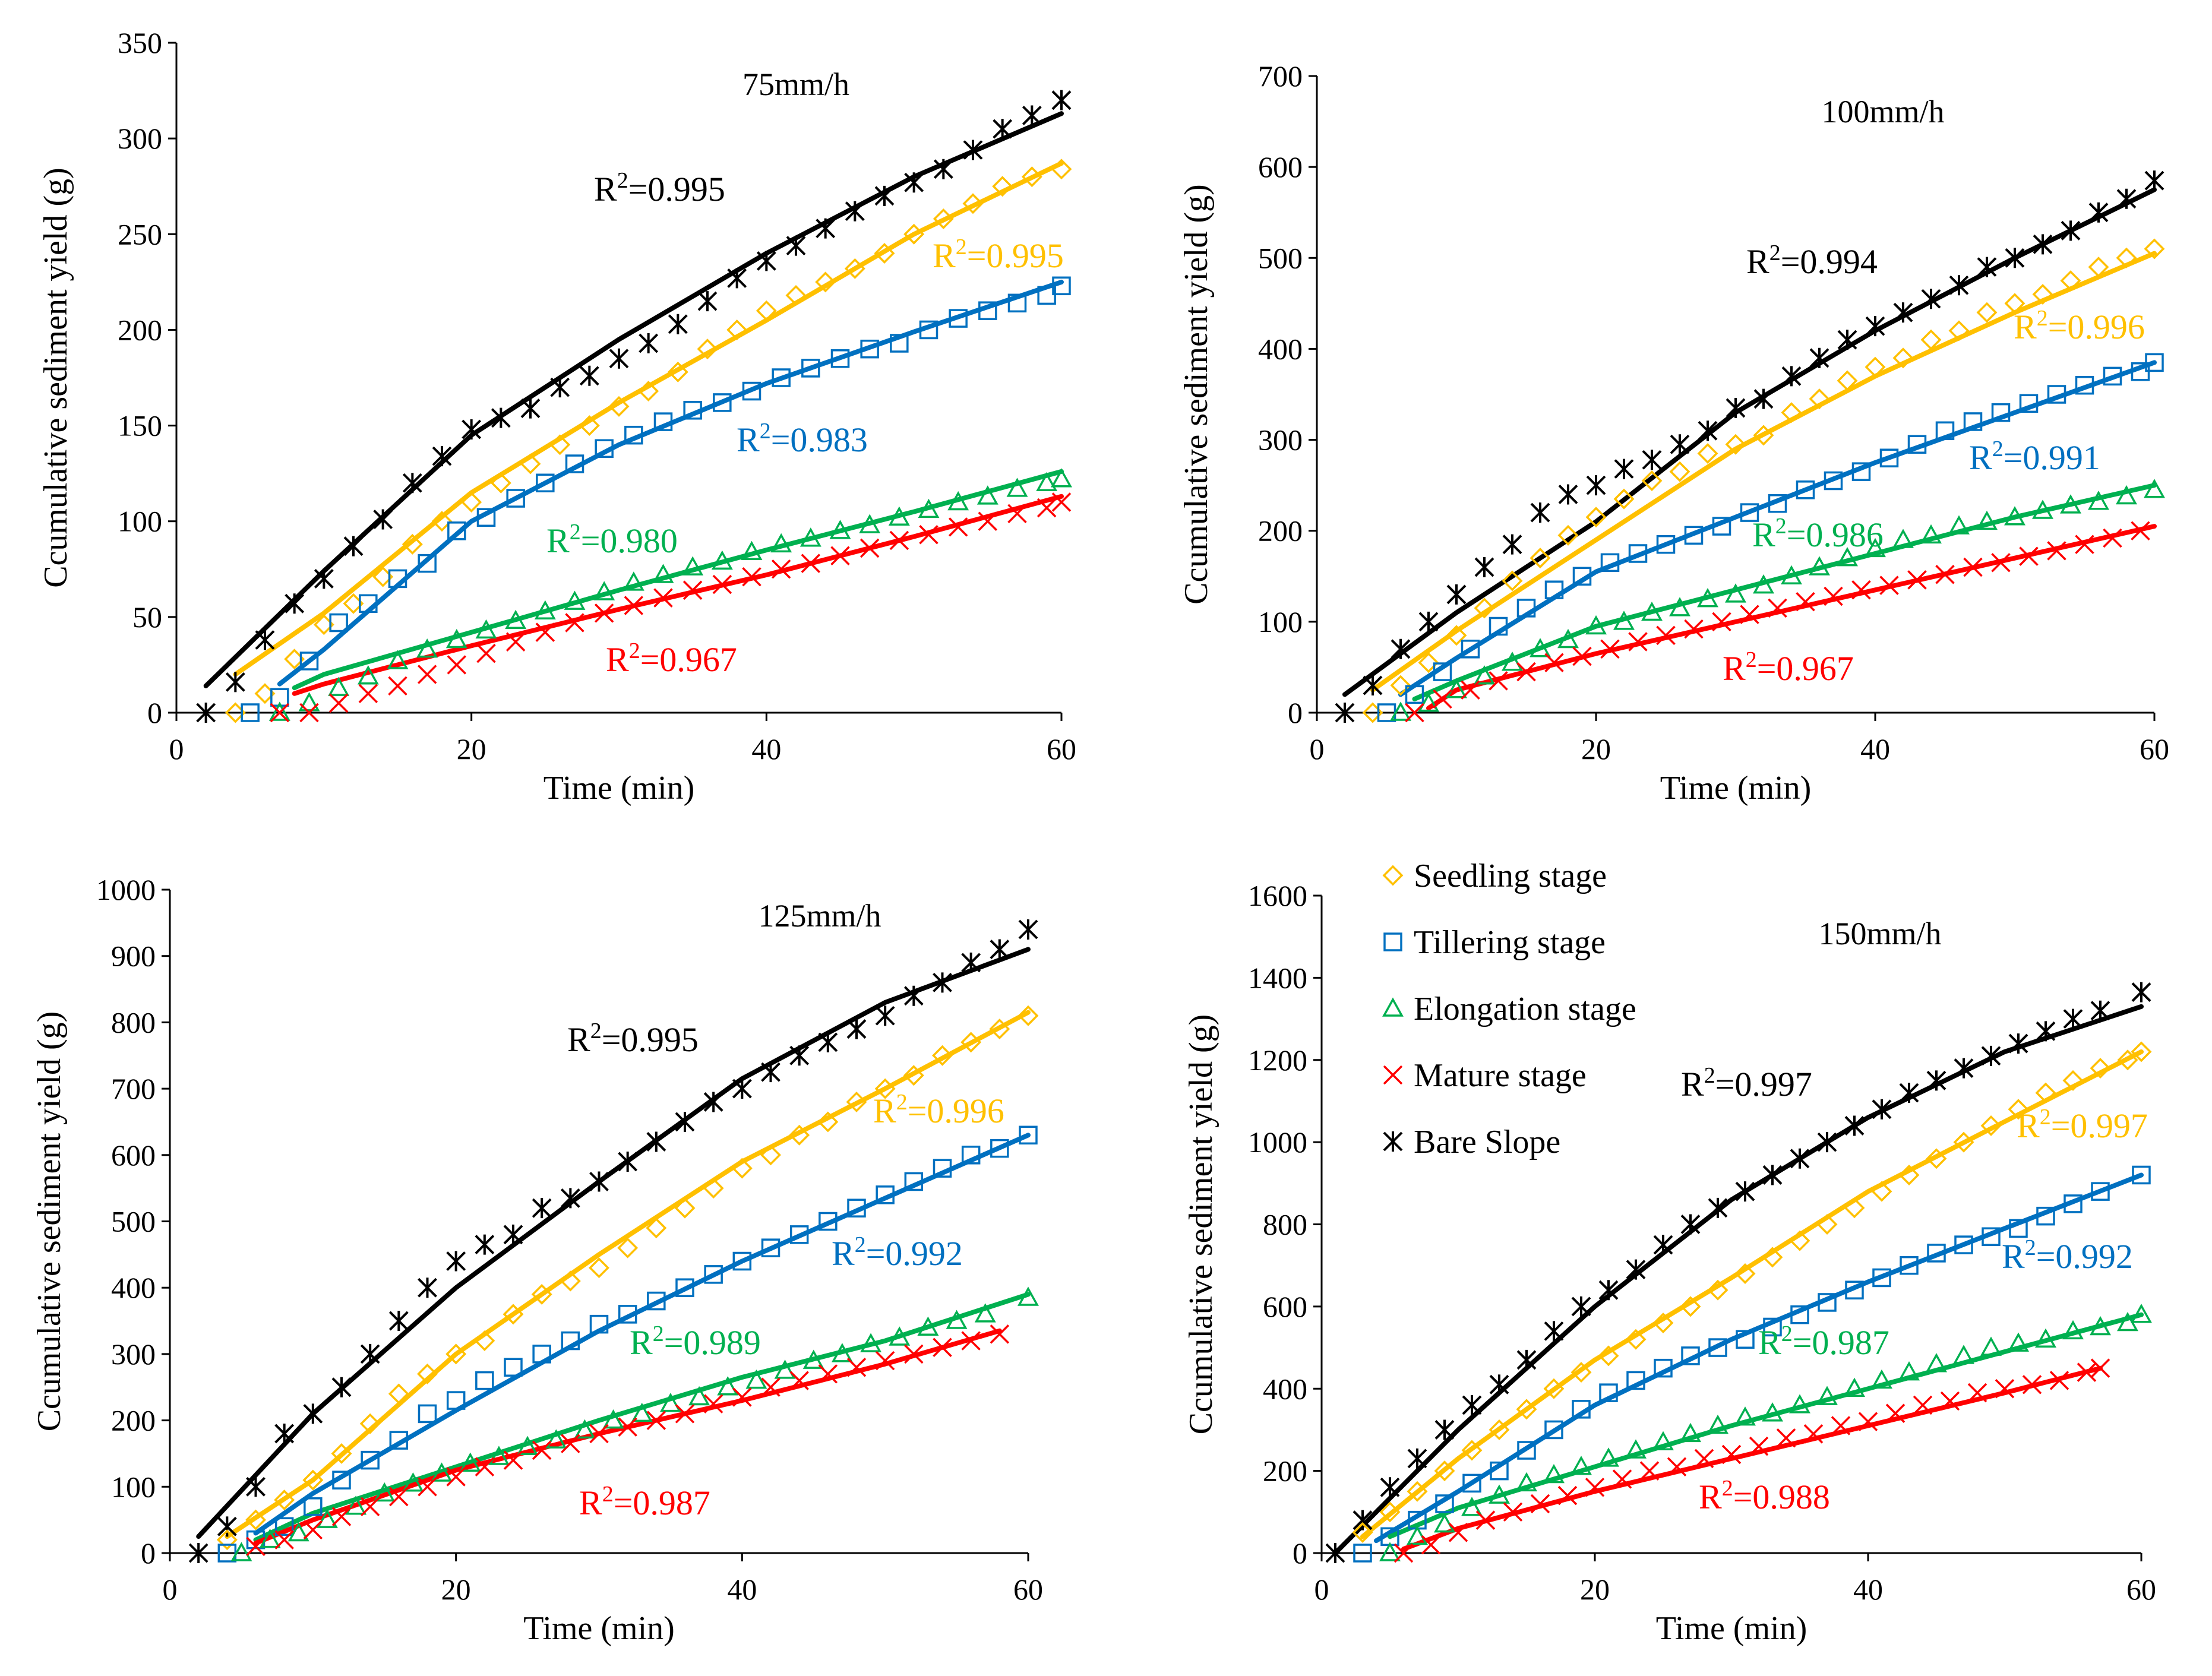  I want to click on y-tick-label: 1400, so click(1277, 977).